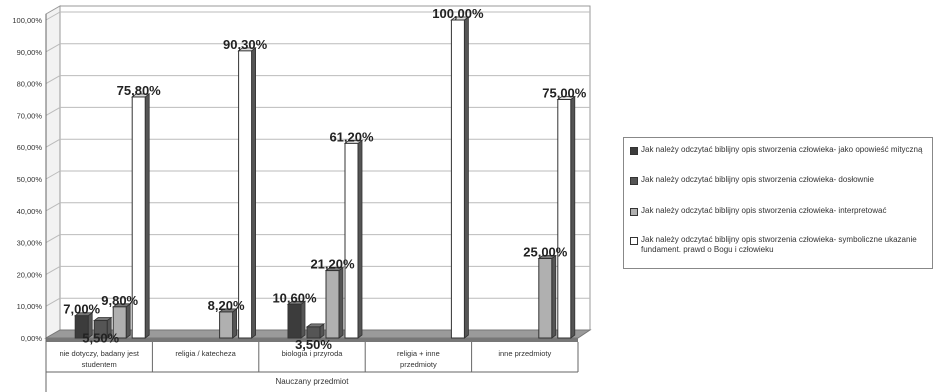  Describe the element at coordinates (351, 136) in the screenshot. I see `data-label: 61,20%` at that location.